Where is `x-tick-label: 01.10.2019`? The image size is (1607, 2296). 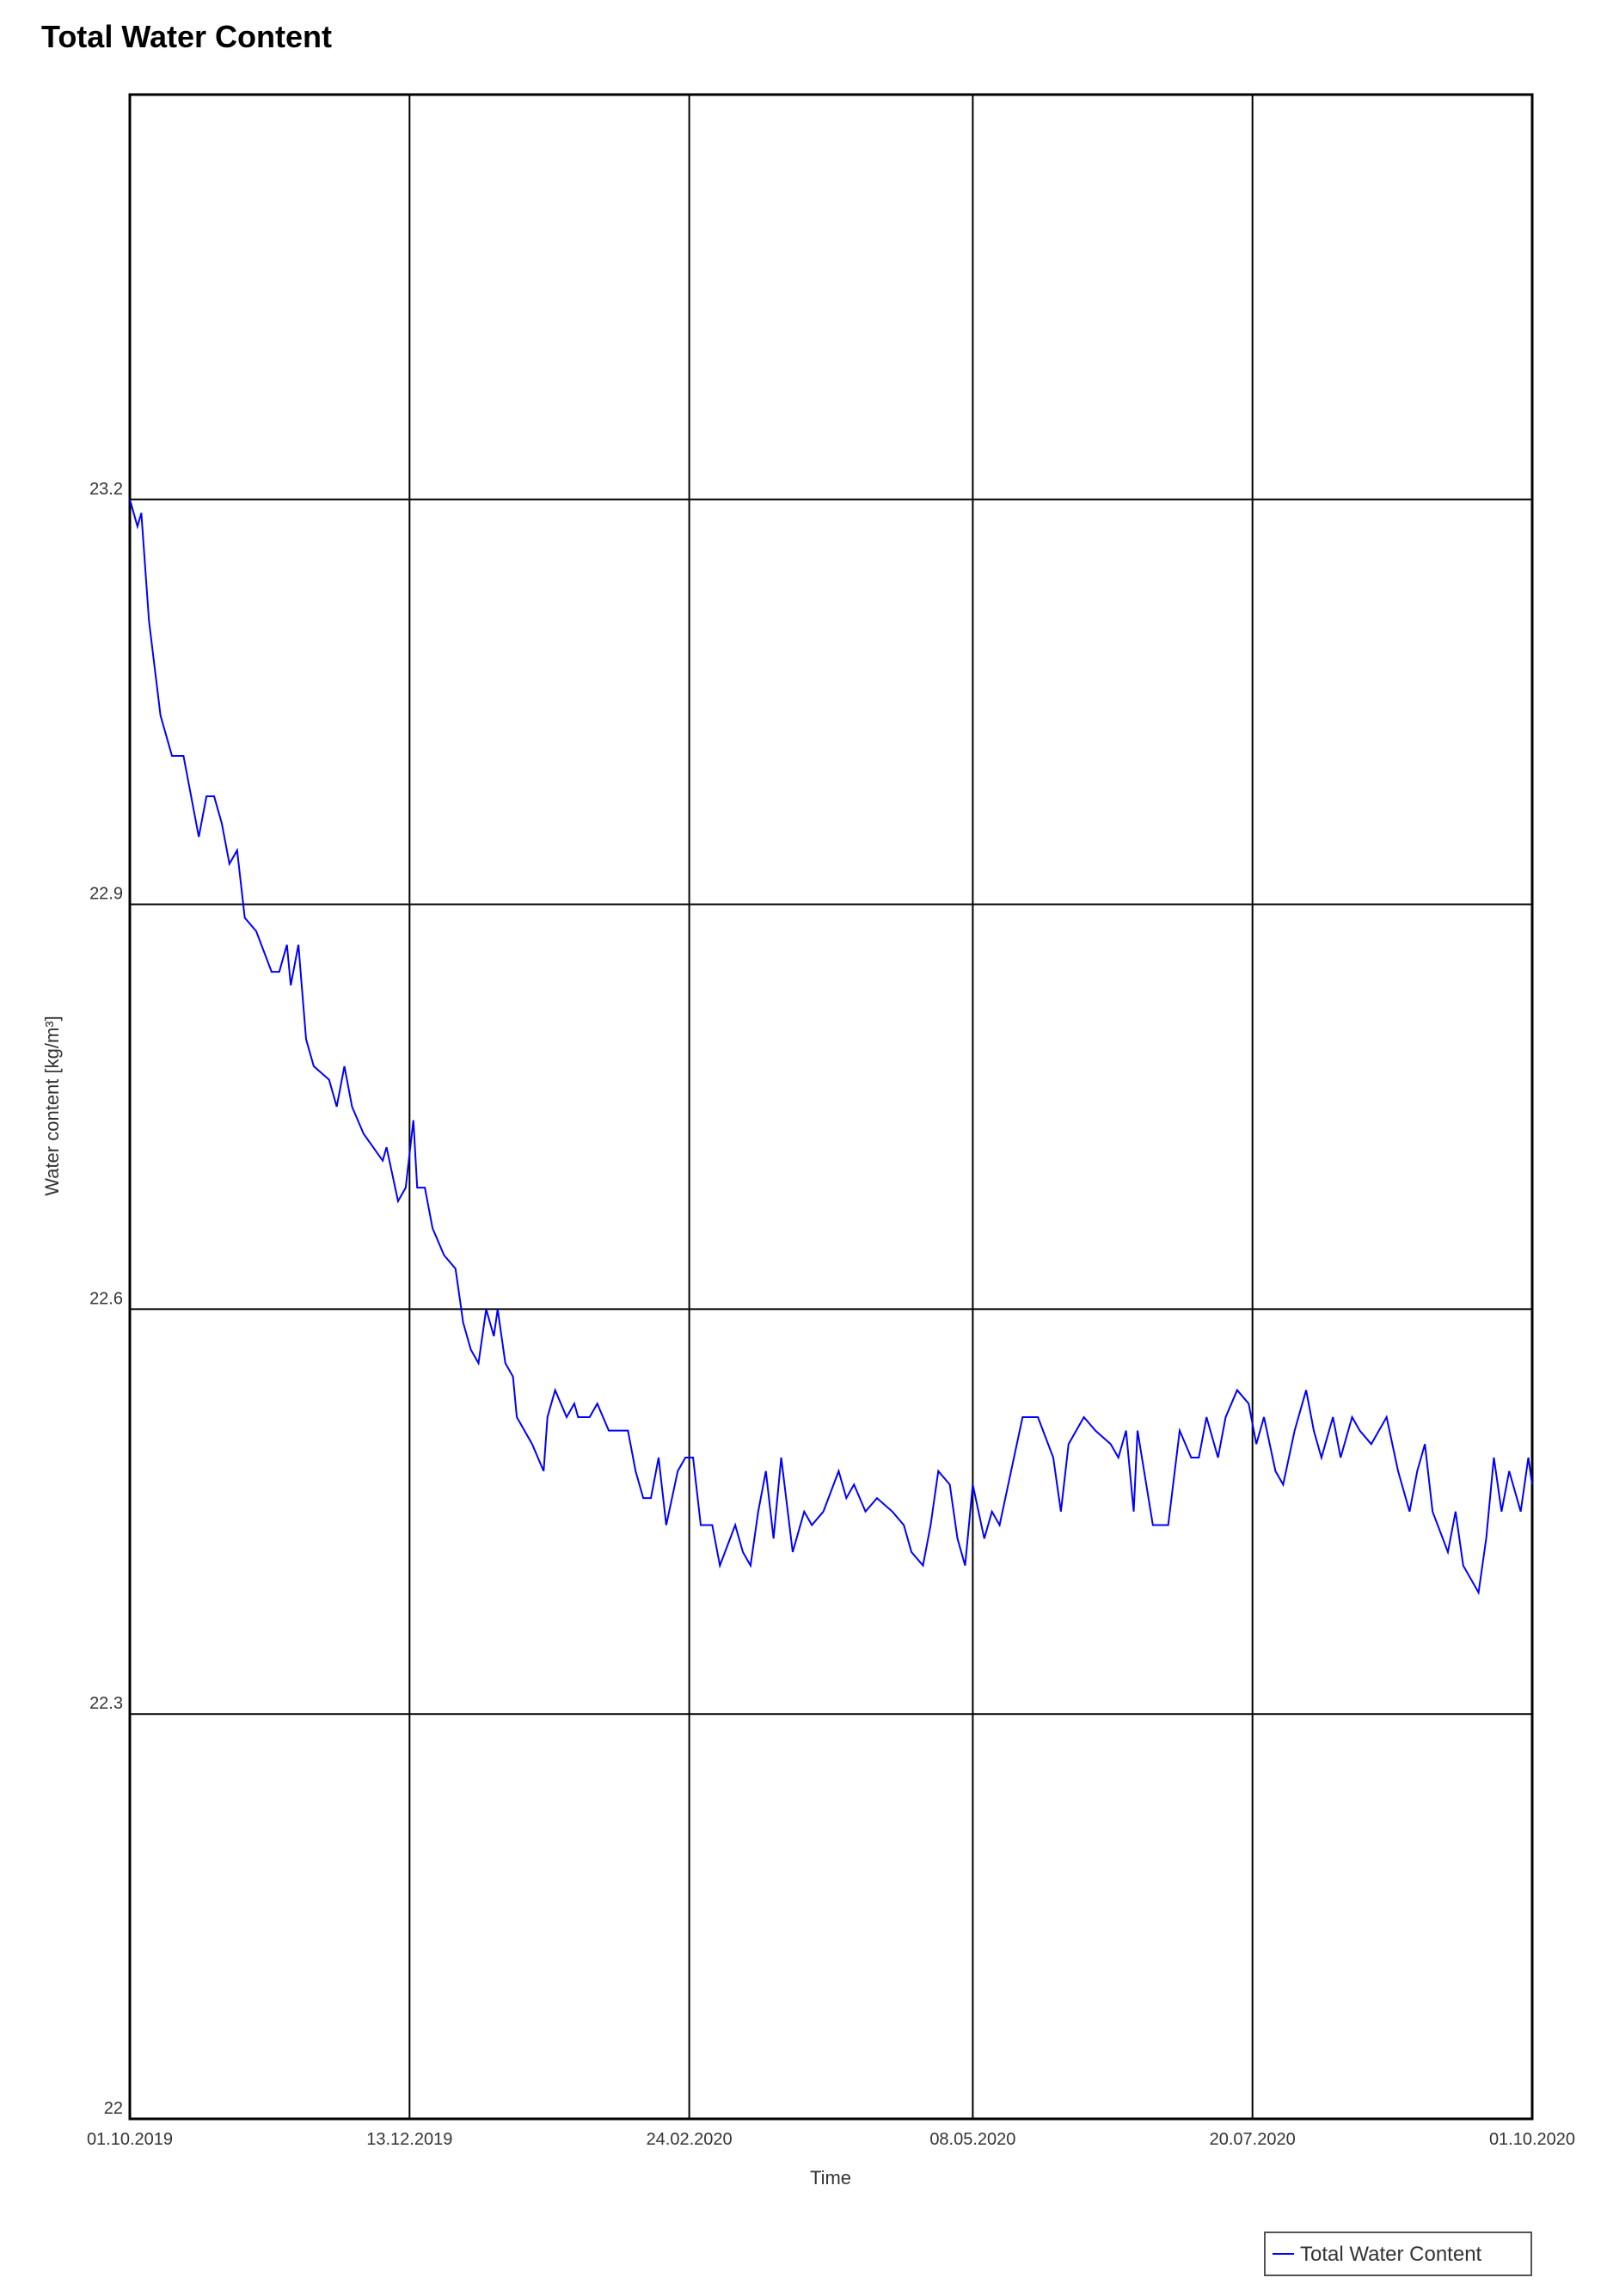
x-tick-label: 01.10.2019 is located at coordinates (130, 2139).